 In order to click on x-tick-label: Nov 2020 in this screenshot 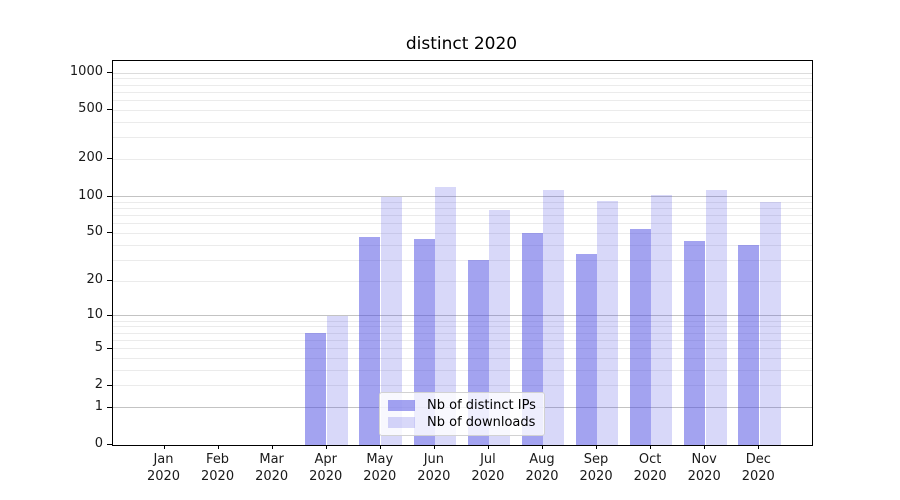, I will do `click(704, 468)`.